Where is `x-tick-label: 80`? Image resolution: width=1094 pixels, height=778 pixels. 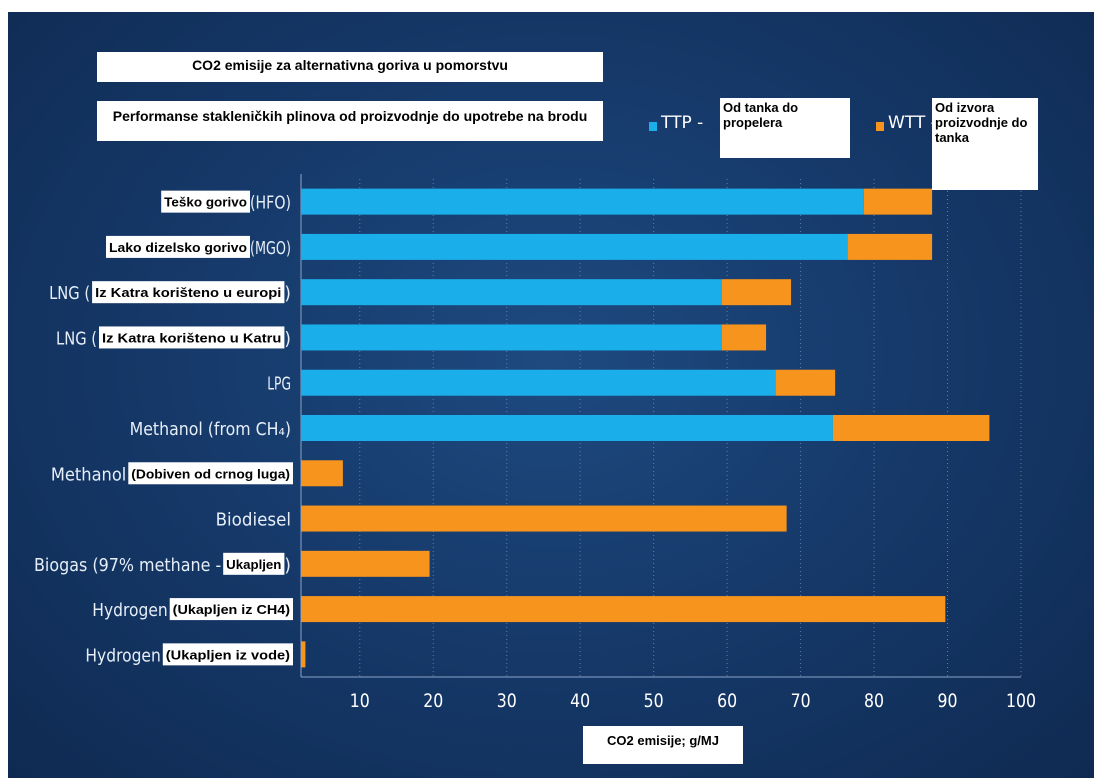 x-tick-label: 80 is located at coordinates (874, 701).